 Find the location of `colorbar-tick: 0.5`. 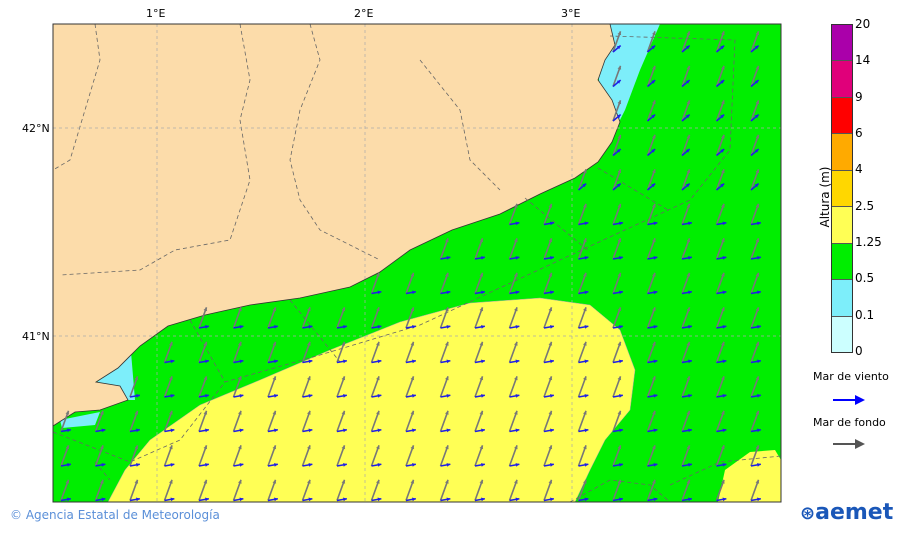

colorbar-tick: 0.5 is located at coordinates (865, 278).